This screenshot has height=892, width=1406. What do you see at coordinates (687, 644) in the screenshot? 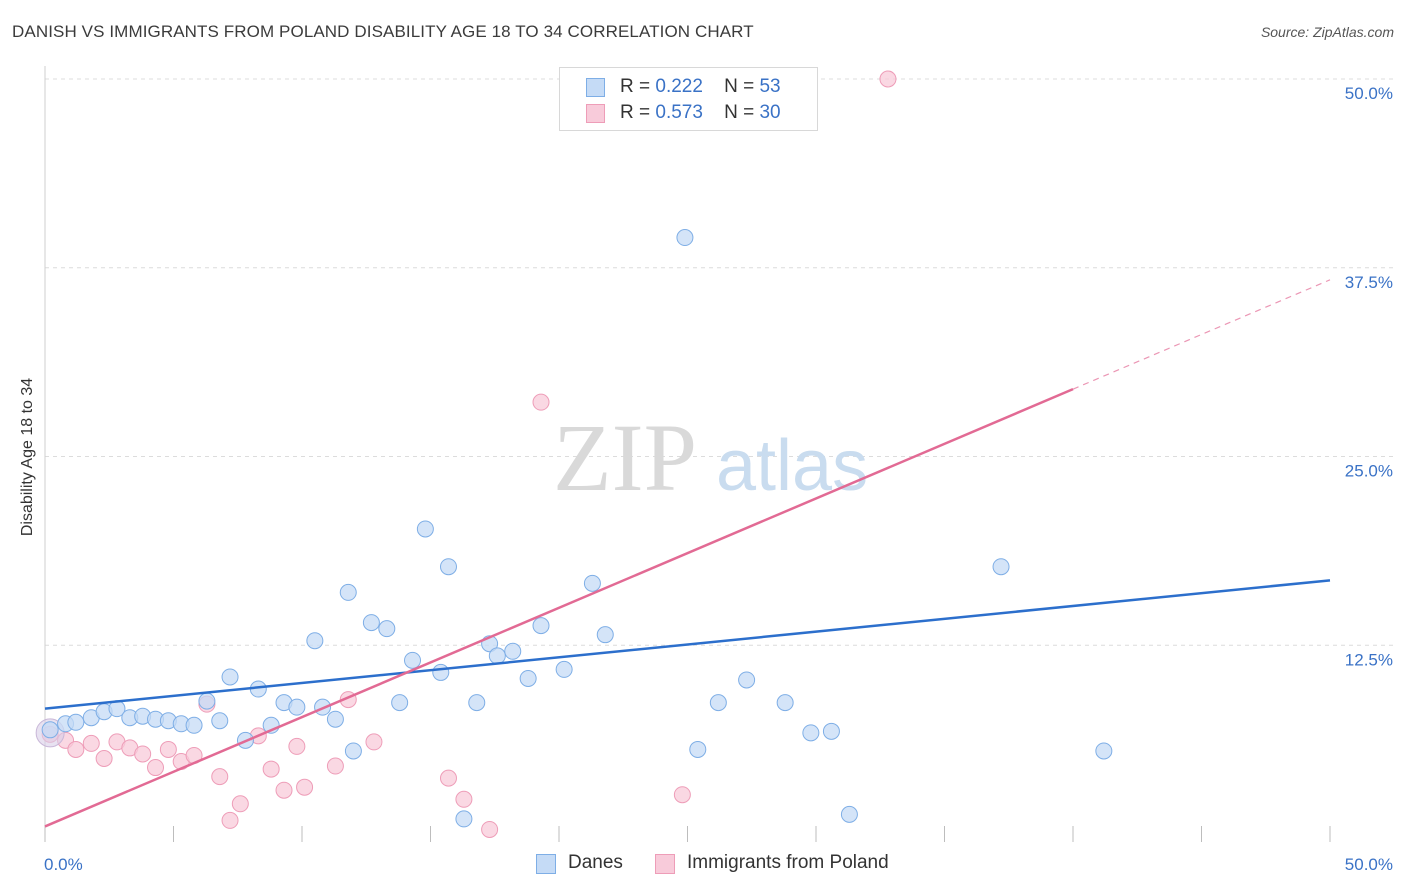
I see `danes-trend-line` at bounding box center [687, 644].